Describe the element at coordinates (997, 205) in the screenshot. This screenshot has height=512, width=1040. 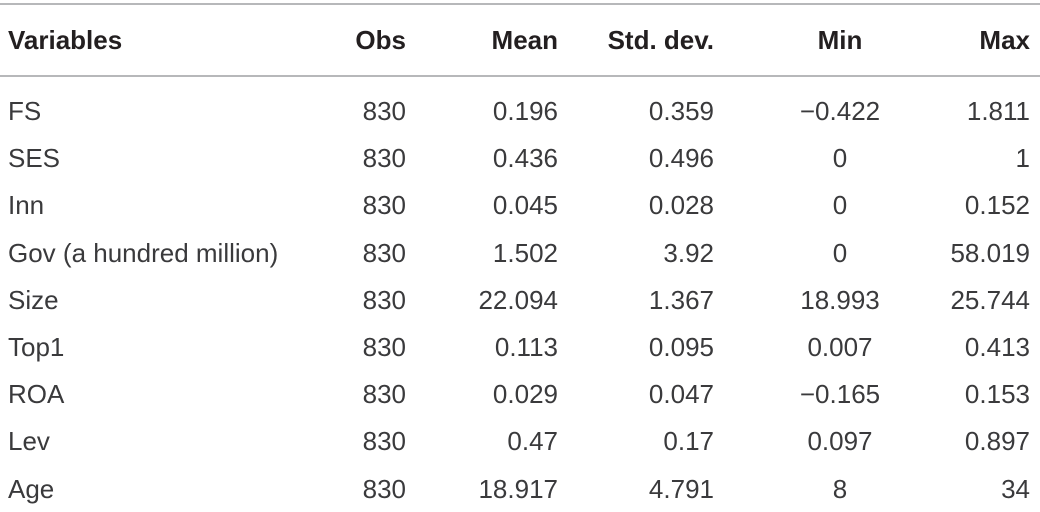
I see `cell-max: 0.152` at that location.